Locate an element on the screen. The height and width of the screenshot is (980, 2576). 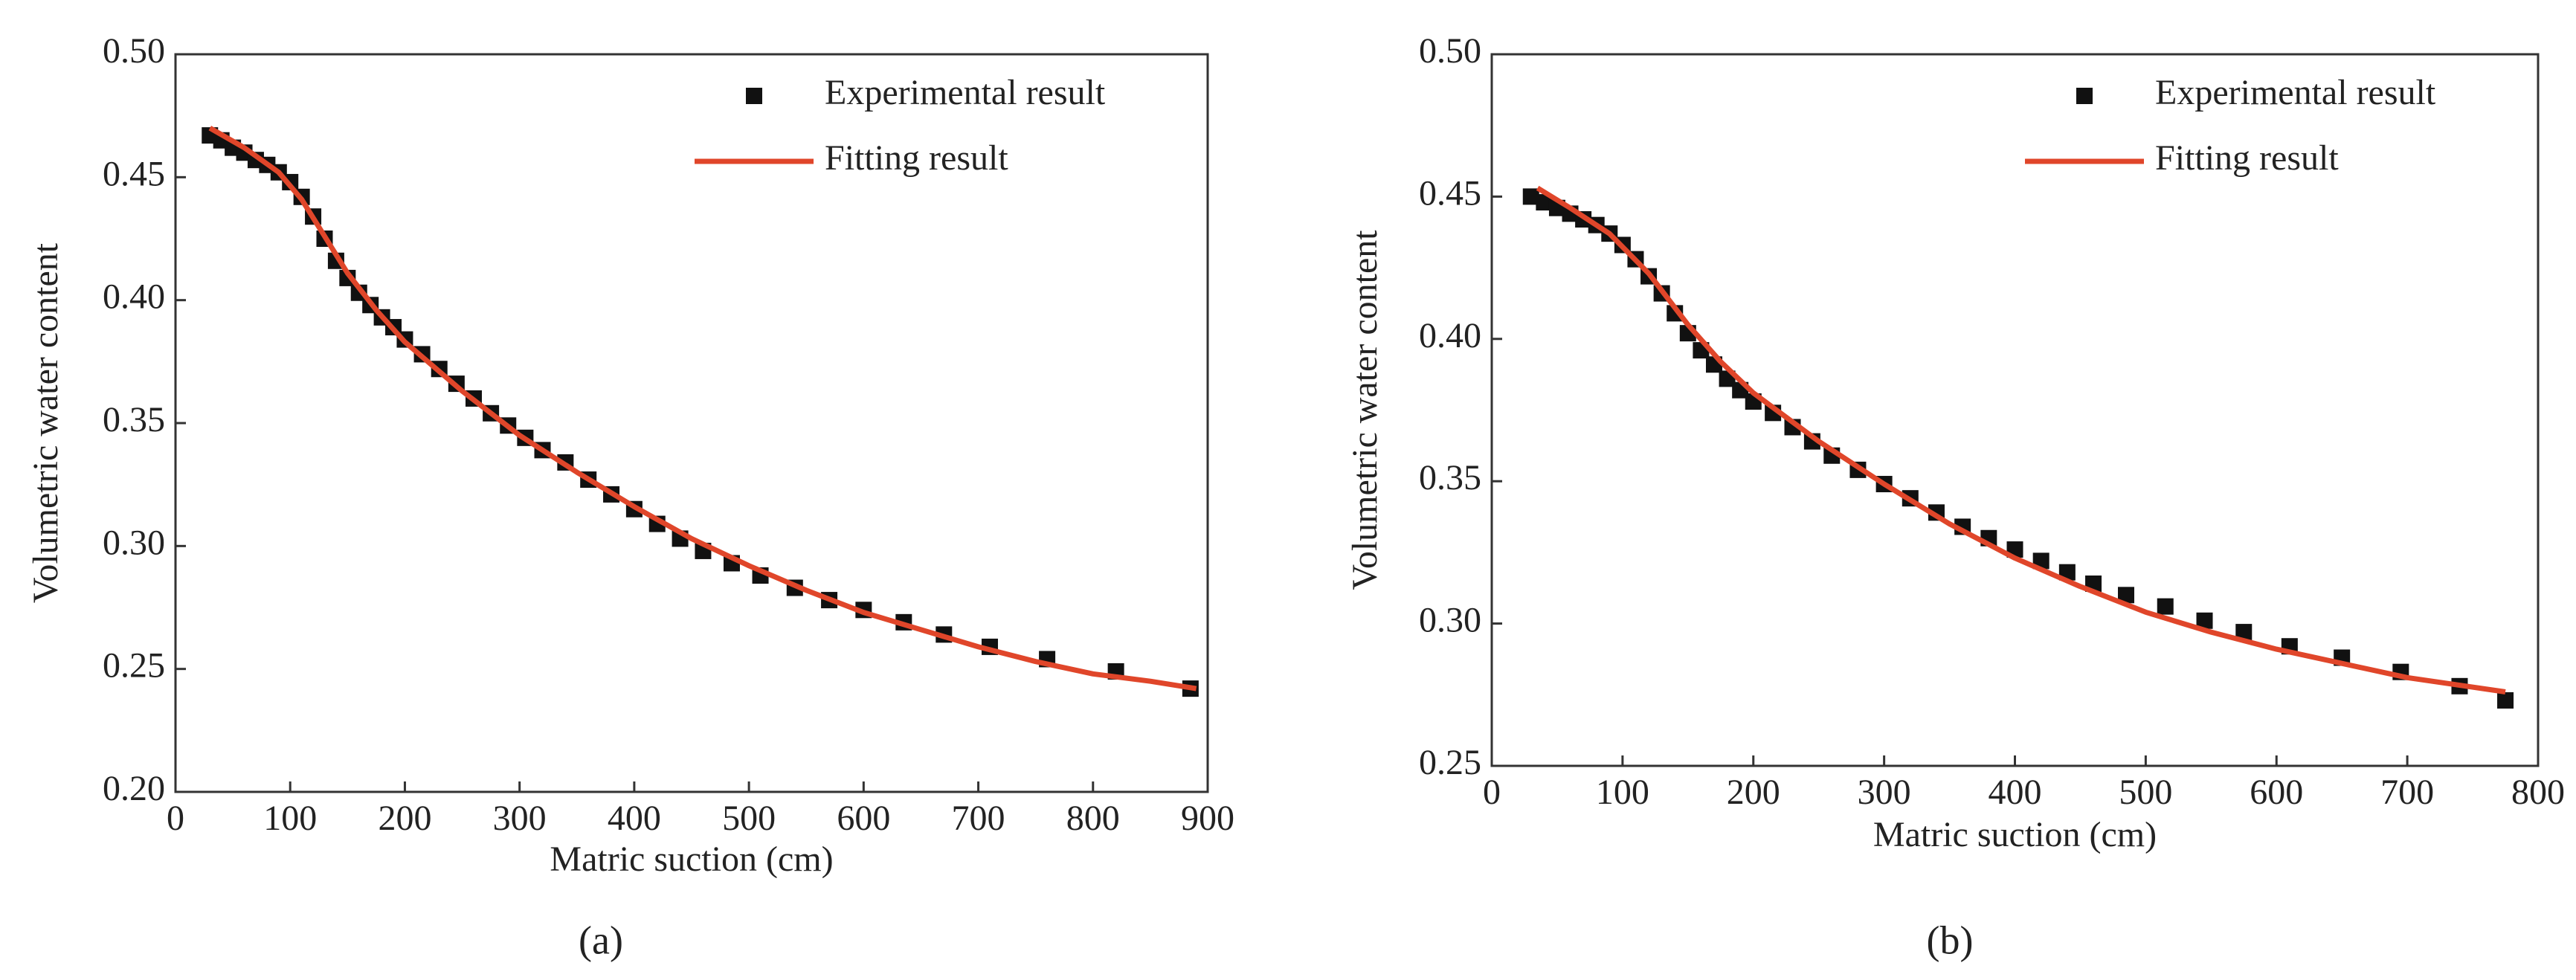
y-tick-label: 0.20 is located at coordinates (134, 788).